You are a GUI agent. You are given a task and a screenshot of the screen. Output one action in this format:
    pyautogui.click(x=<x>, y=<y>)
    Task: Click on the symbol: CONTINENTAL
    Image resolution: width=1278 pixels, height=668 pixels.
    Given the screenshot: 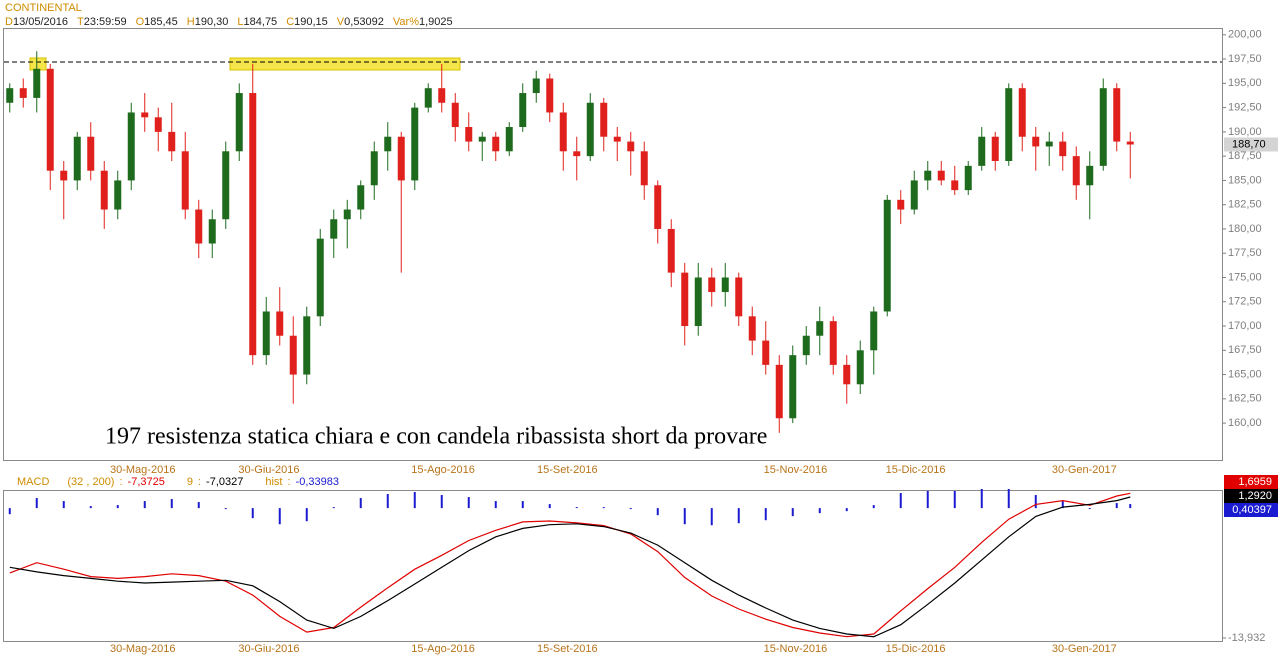 What is the action you would take?
    pyautogui.click(x=43, y=8)
    